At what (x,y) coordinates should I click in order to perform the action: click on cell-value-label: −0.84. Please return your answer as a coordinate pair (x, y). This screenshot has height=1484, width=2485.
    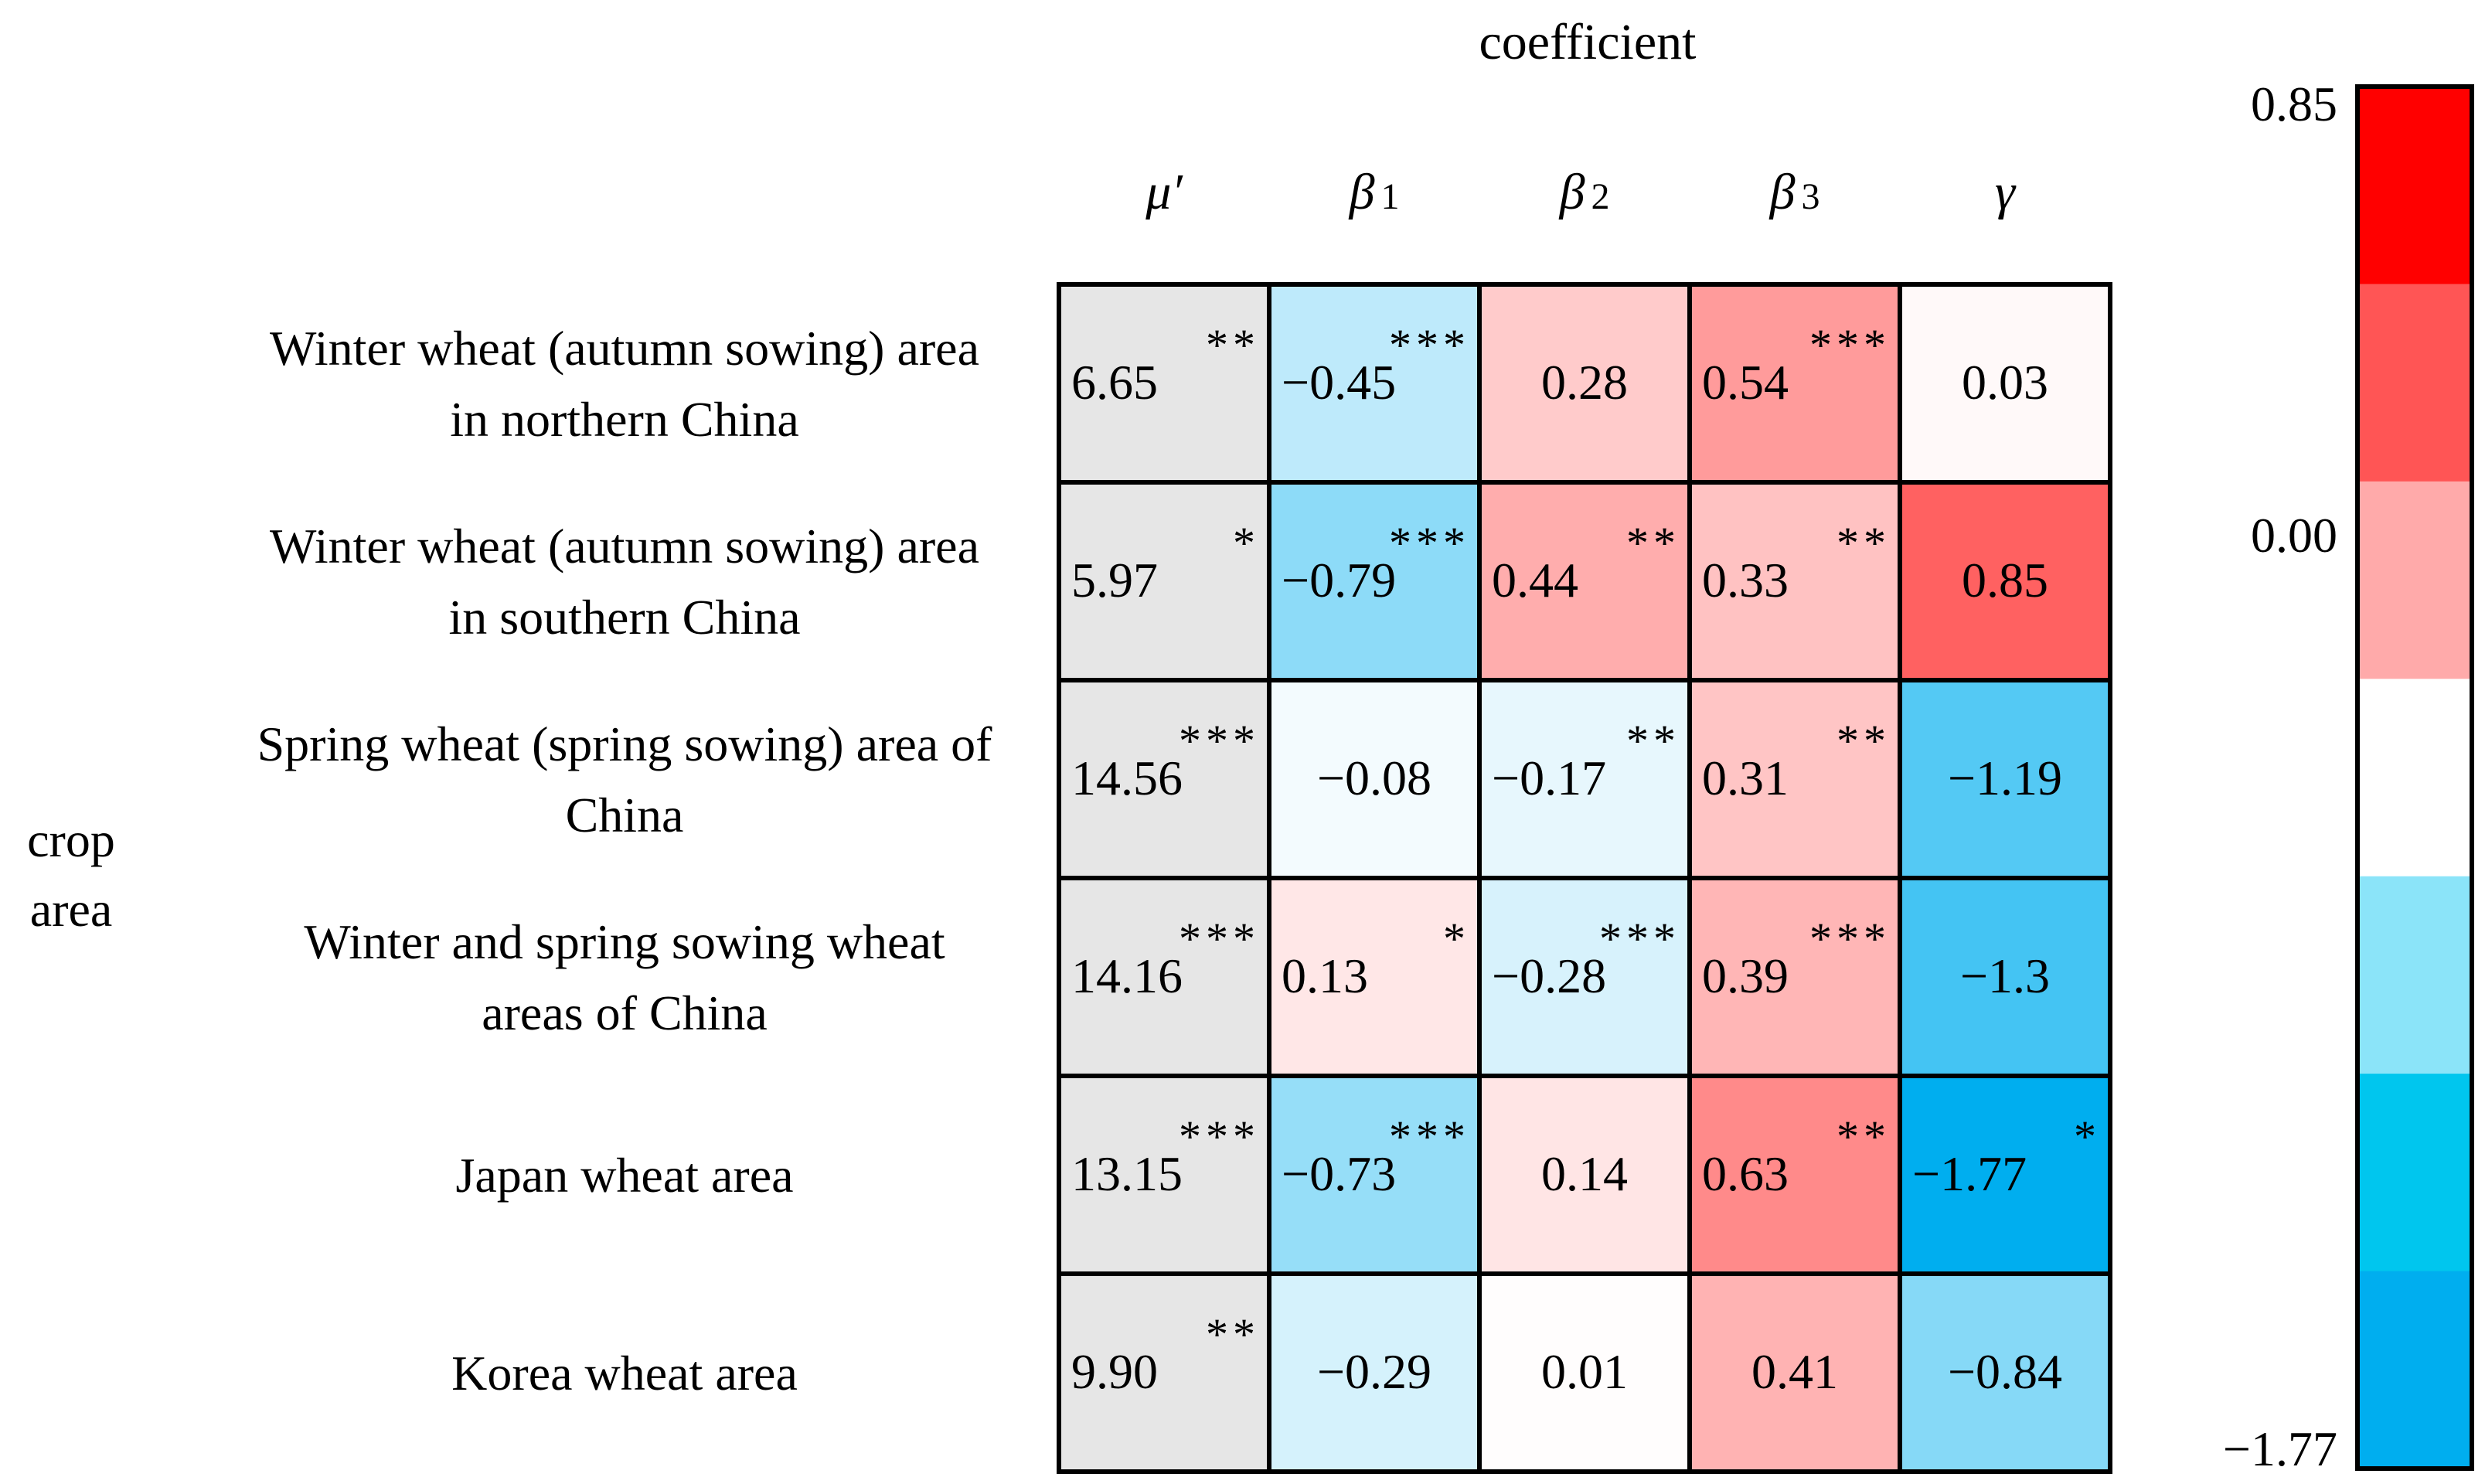
    Looking at the image, I should click on (2005, 1371).